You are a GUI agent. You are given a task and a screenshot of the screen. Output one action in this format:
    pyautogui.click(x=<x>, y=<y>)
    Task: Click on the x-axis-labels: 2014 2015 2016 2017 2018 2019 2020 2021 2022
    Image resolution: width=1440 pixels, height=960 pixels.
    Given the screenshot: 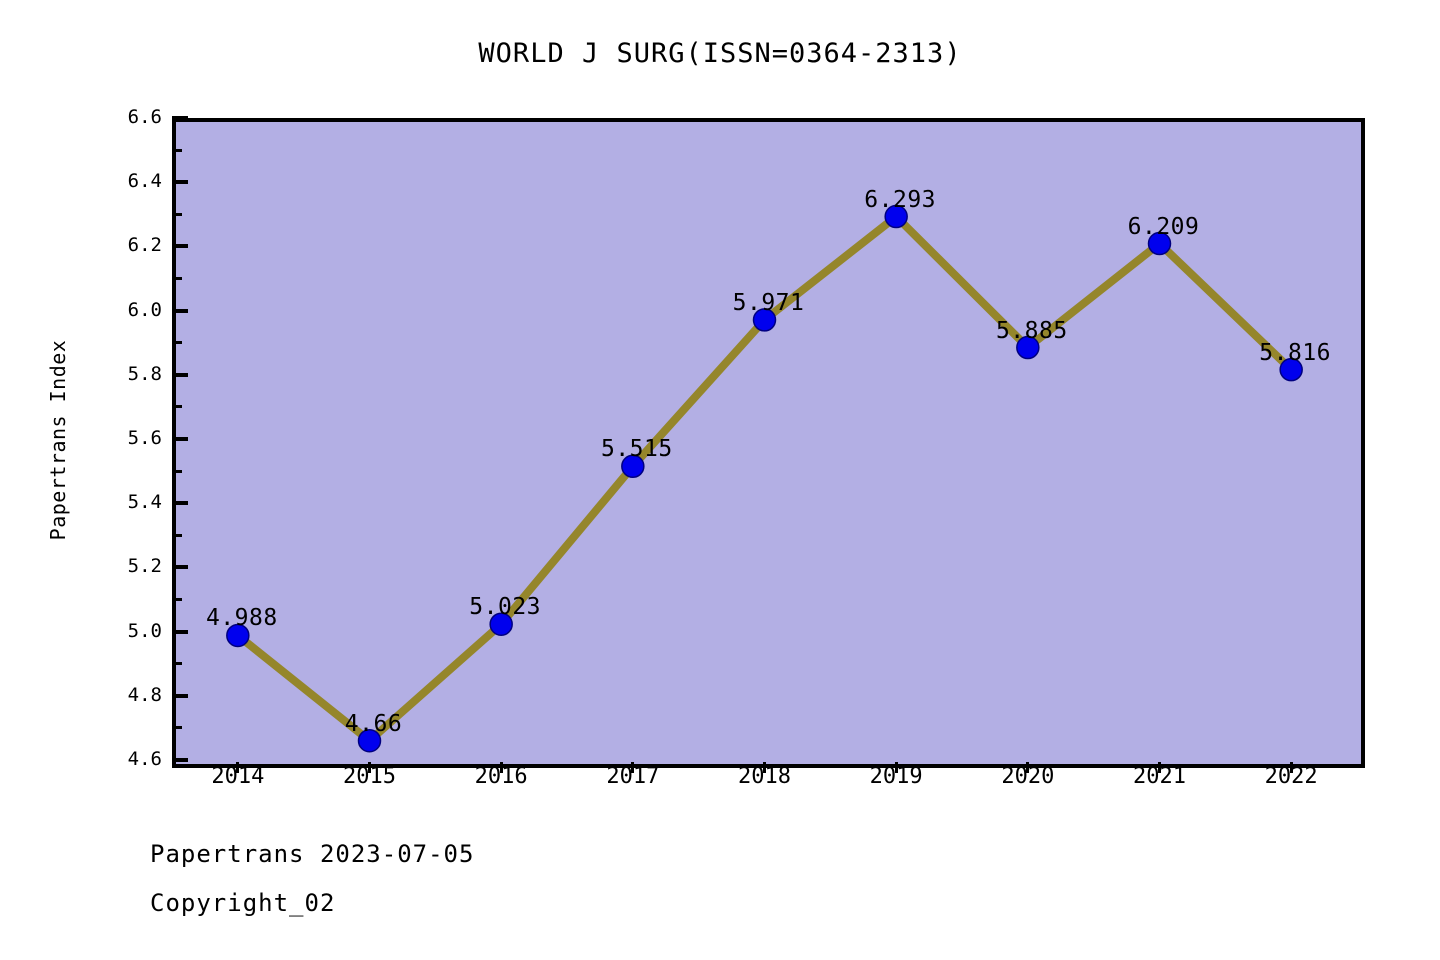 What is the action you would take?
    pyautogui.click(x=764, y=782)
    